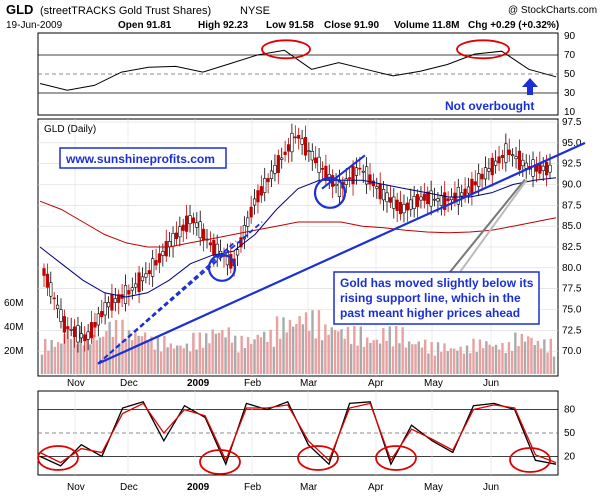 The height and width of the screenshot is (500, 600). I want to click on volume-tick-label: 60M, so click(13, 303).